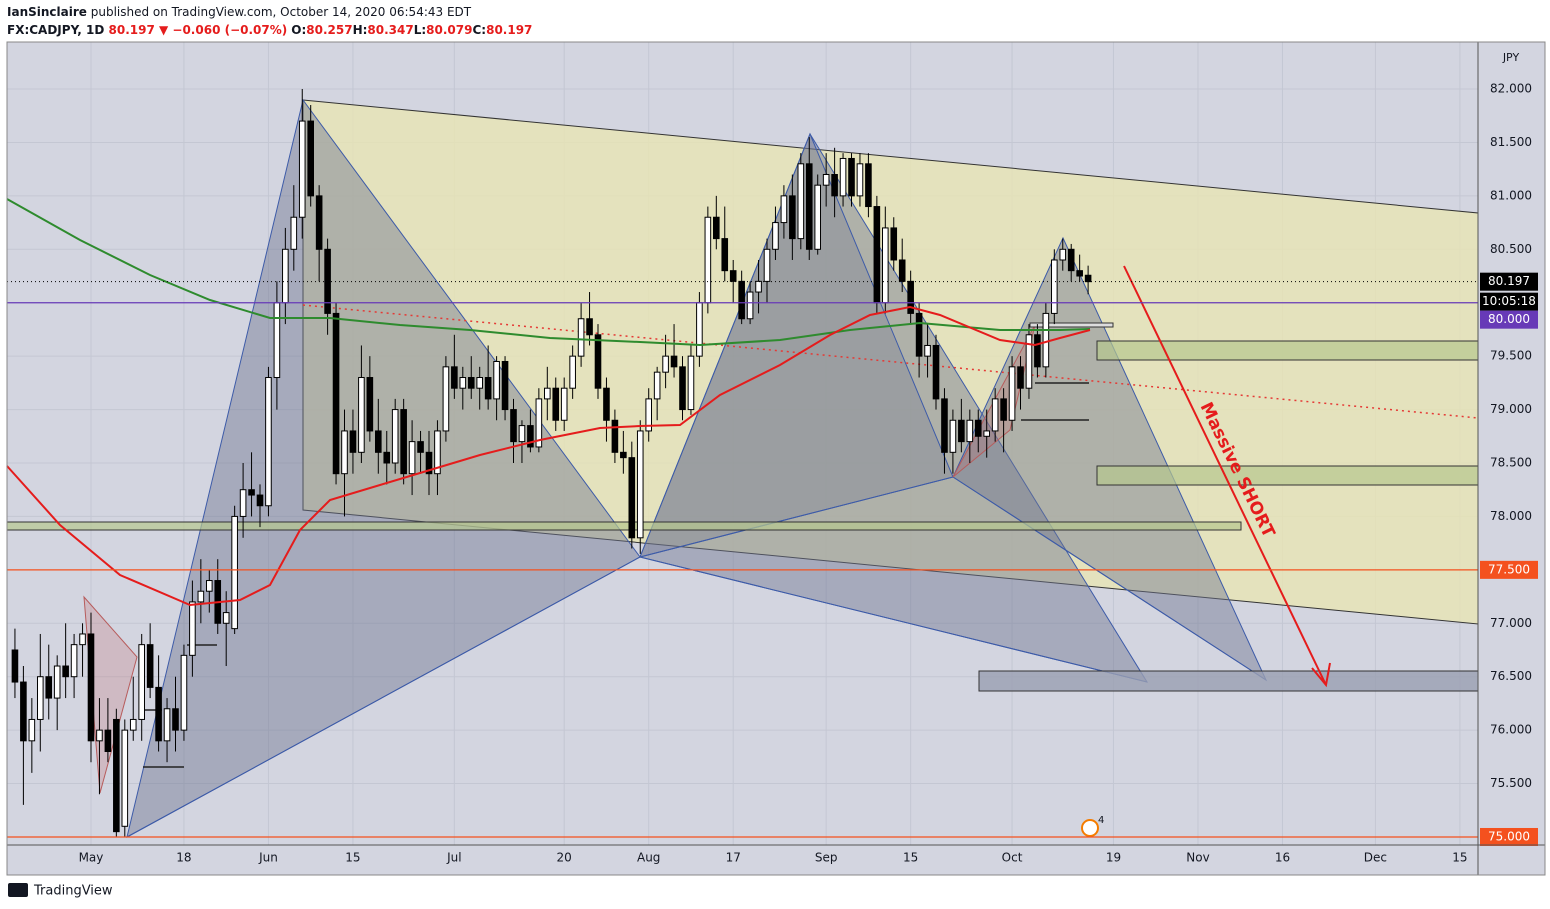 This screenshot has height=909, width=1550. What do you see at coordinates (826, 858) in the screenshot?
I see `x-tick-label: Sep` at bounding box center [826, 858].